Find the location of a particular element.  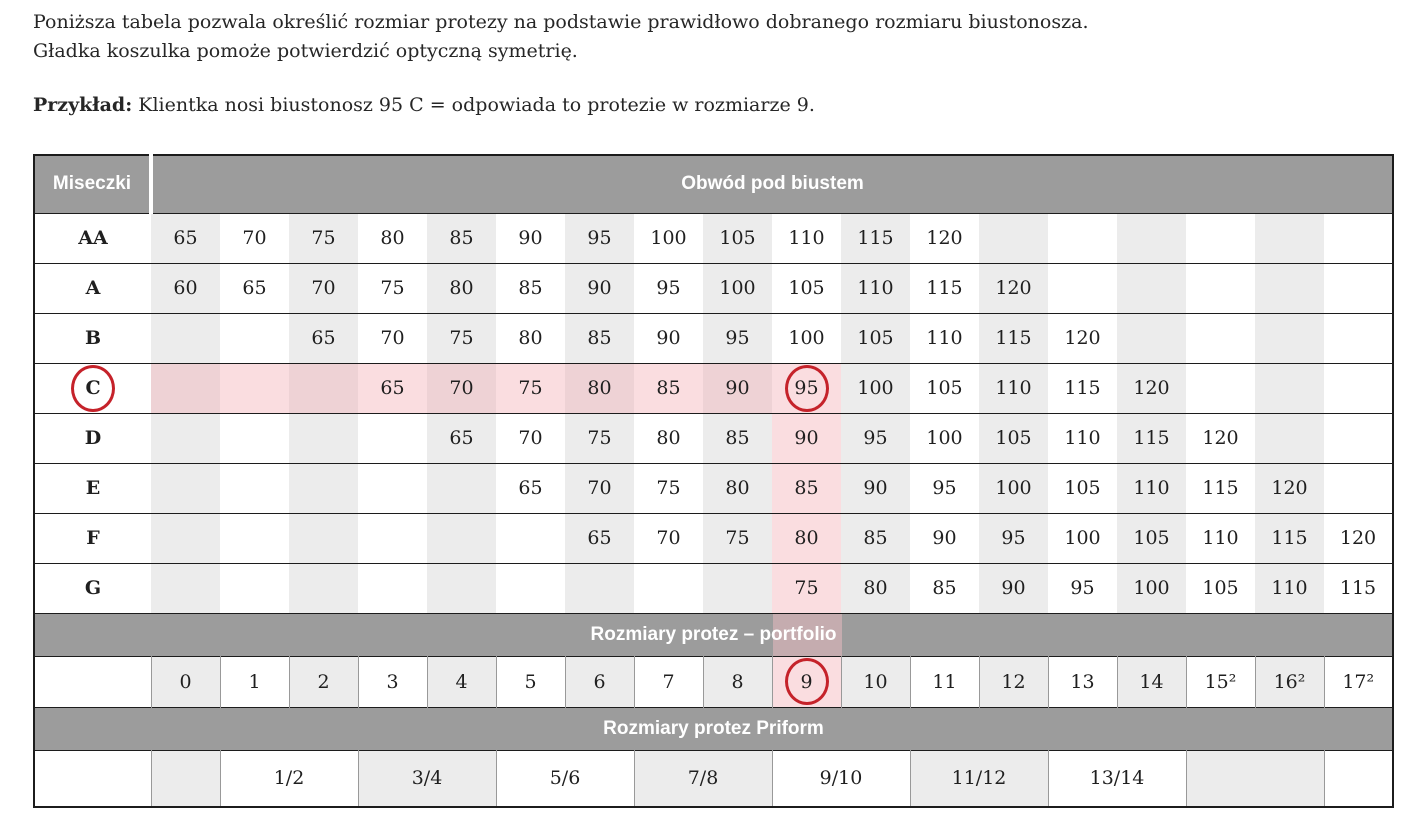

cell-C-col11: 100 is located at coordinates (875, 388).